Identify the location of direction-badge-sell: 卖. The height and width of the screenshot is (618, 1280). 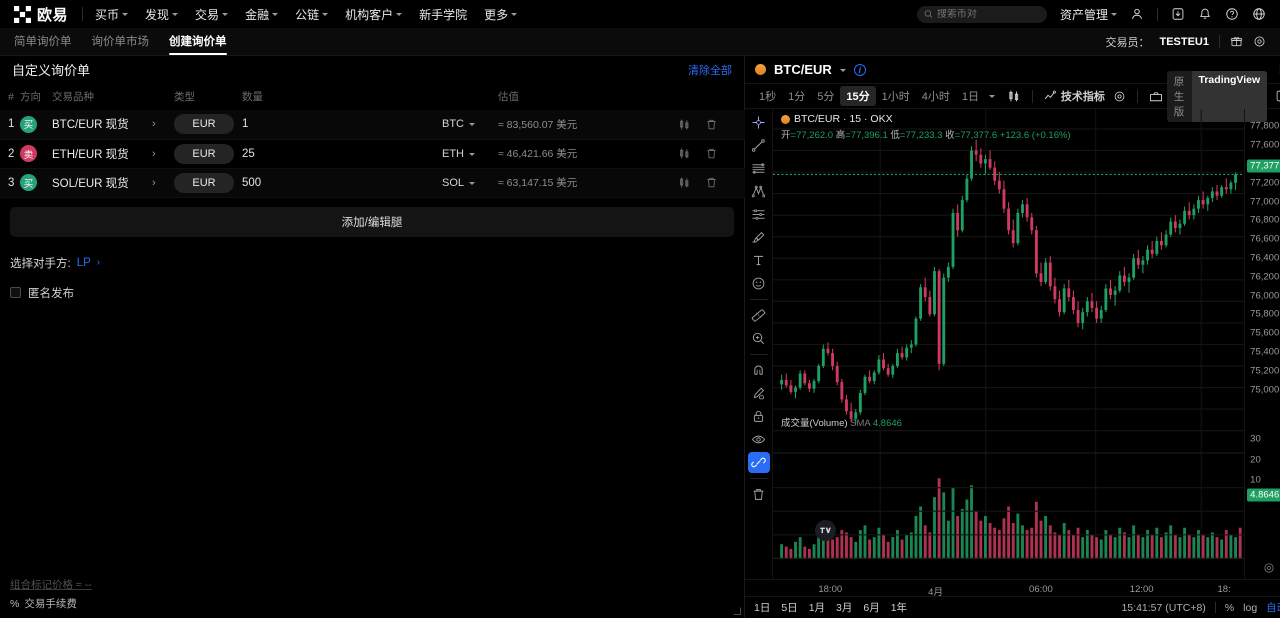
(28, 153).